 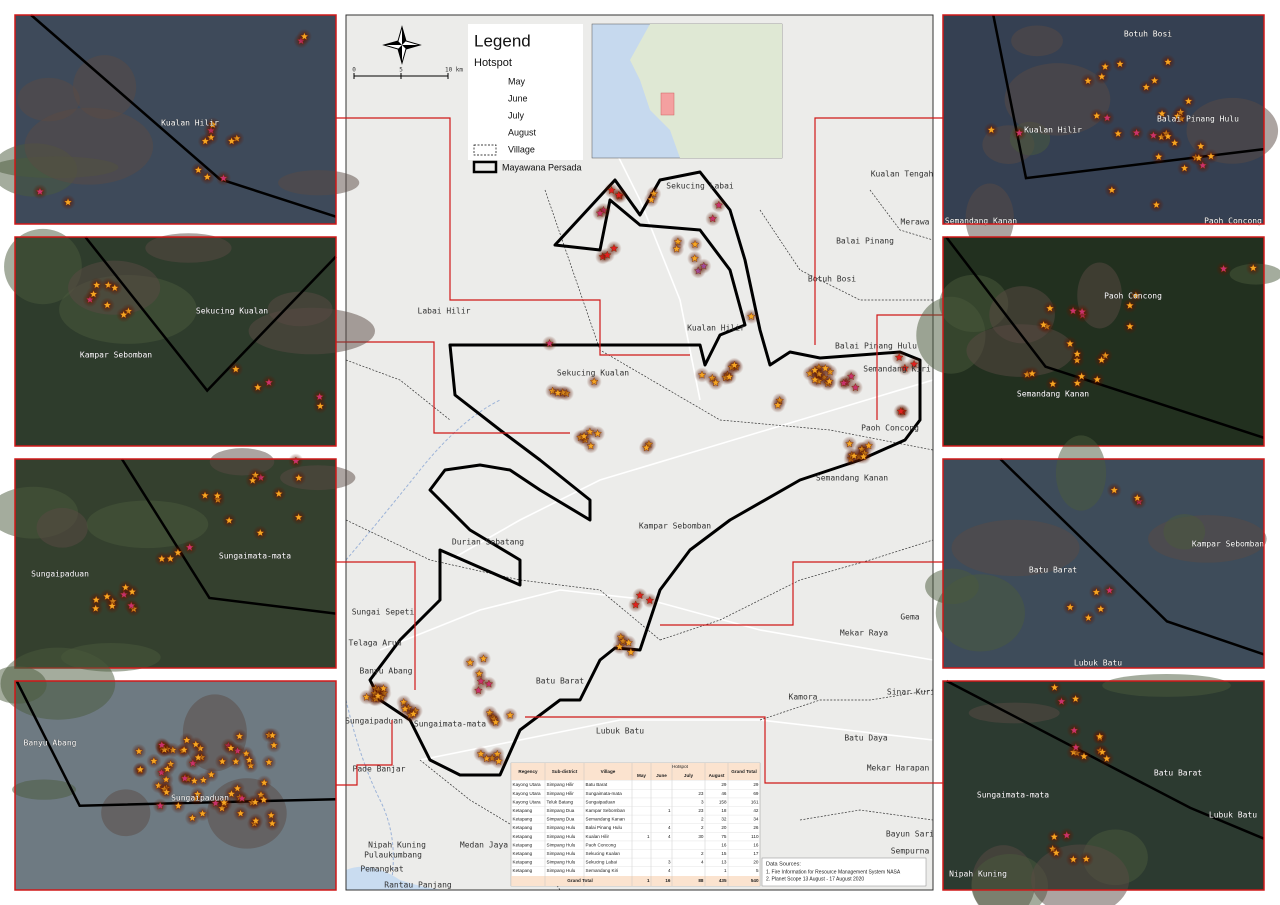 What do you see at coordinates (232, 311) in the screenshot?
I see `inset-label: Sekucing Kualan` at bounding box center [232, 311].